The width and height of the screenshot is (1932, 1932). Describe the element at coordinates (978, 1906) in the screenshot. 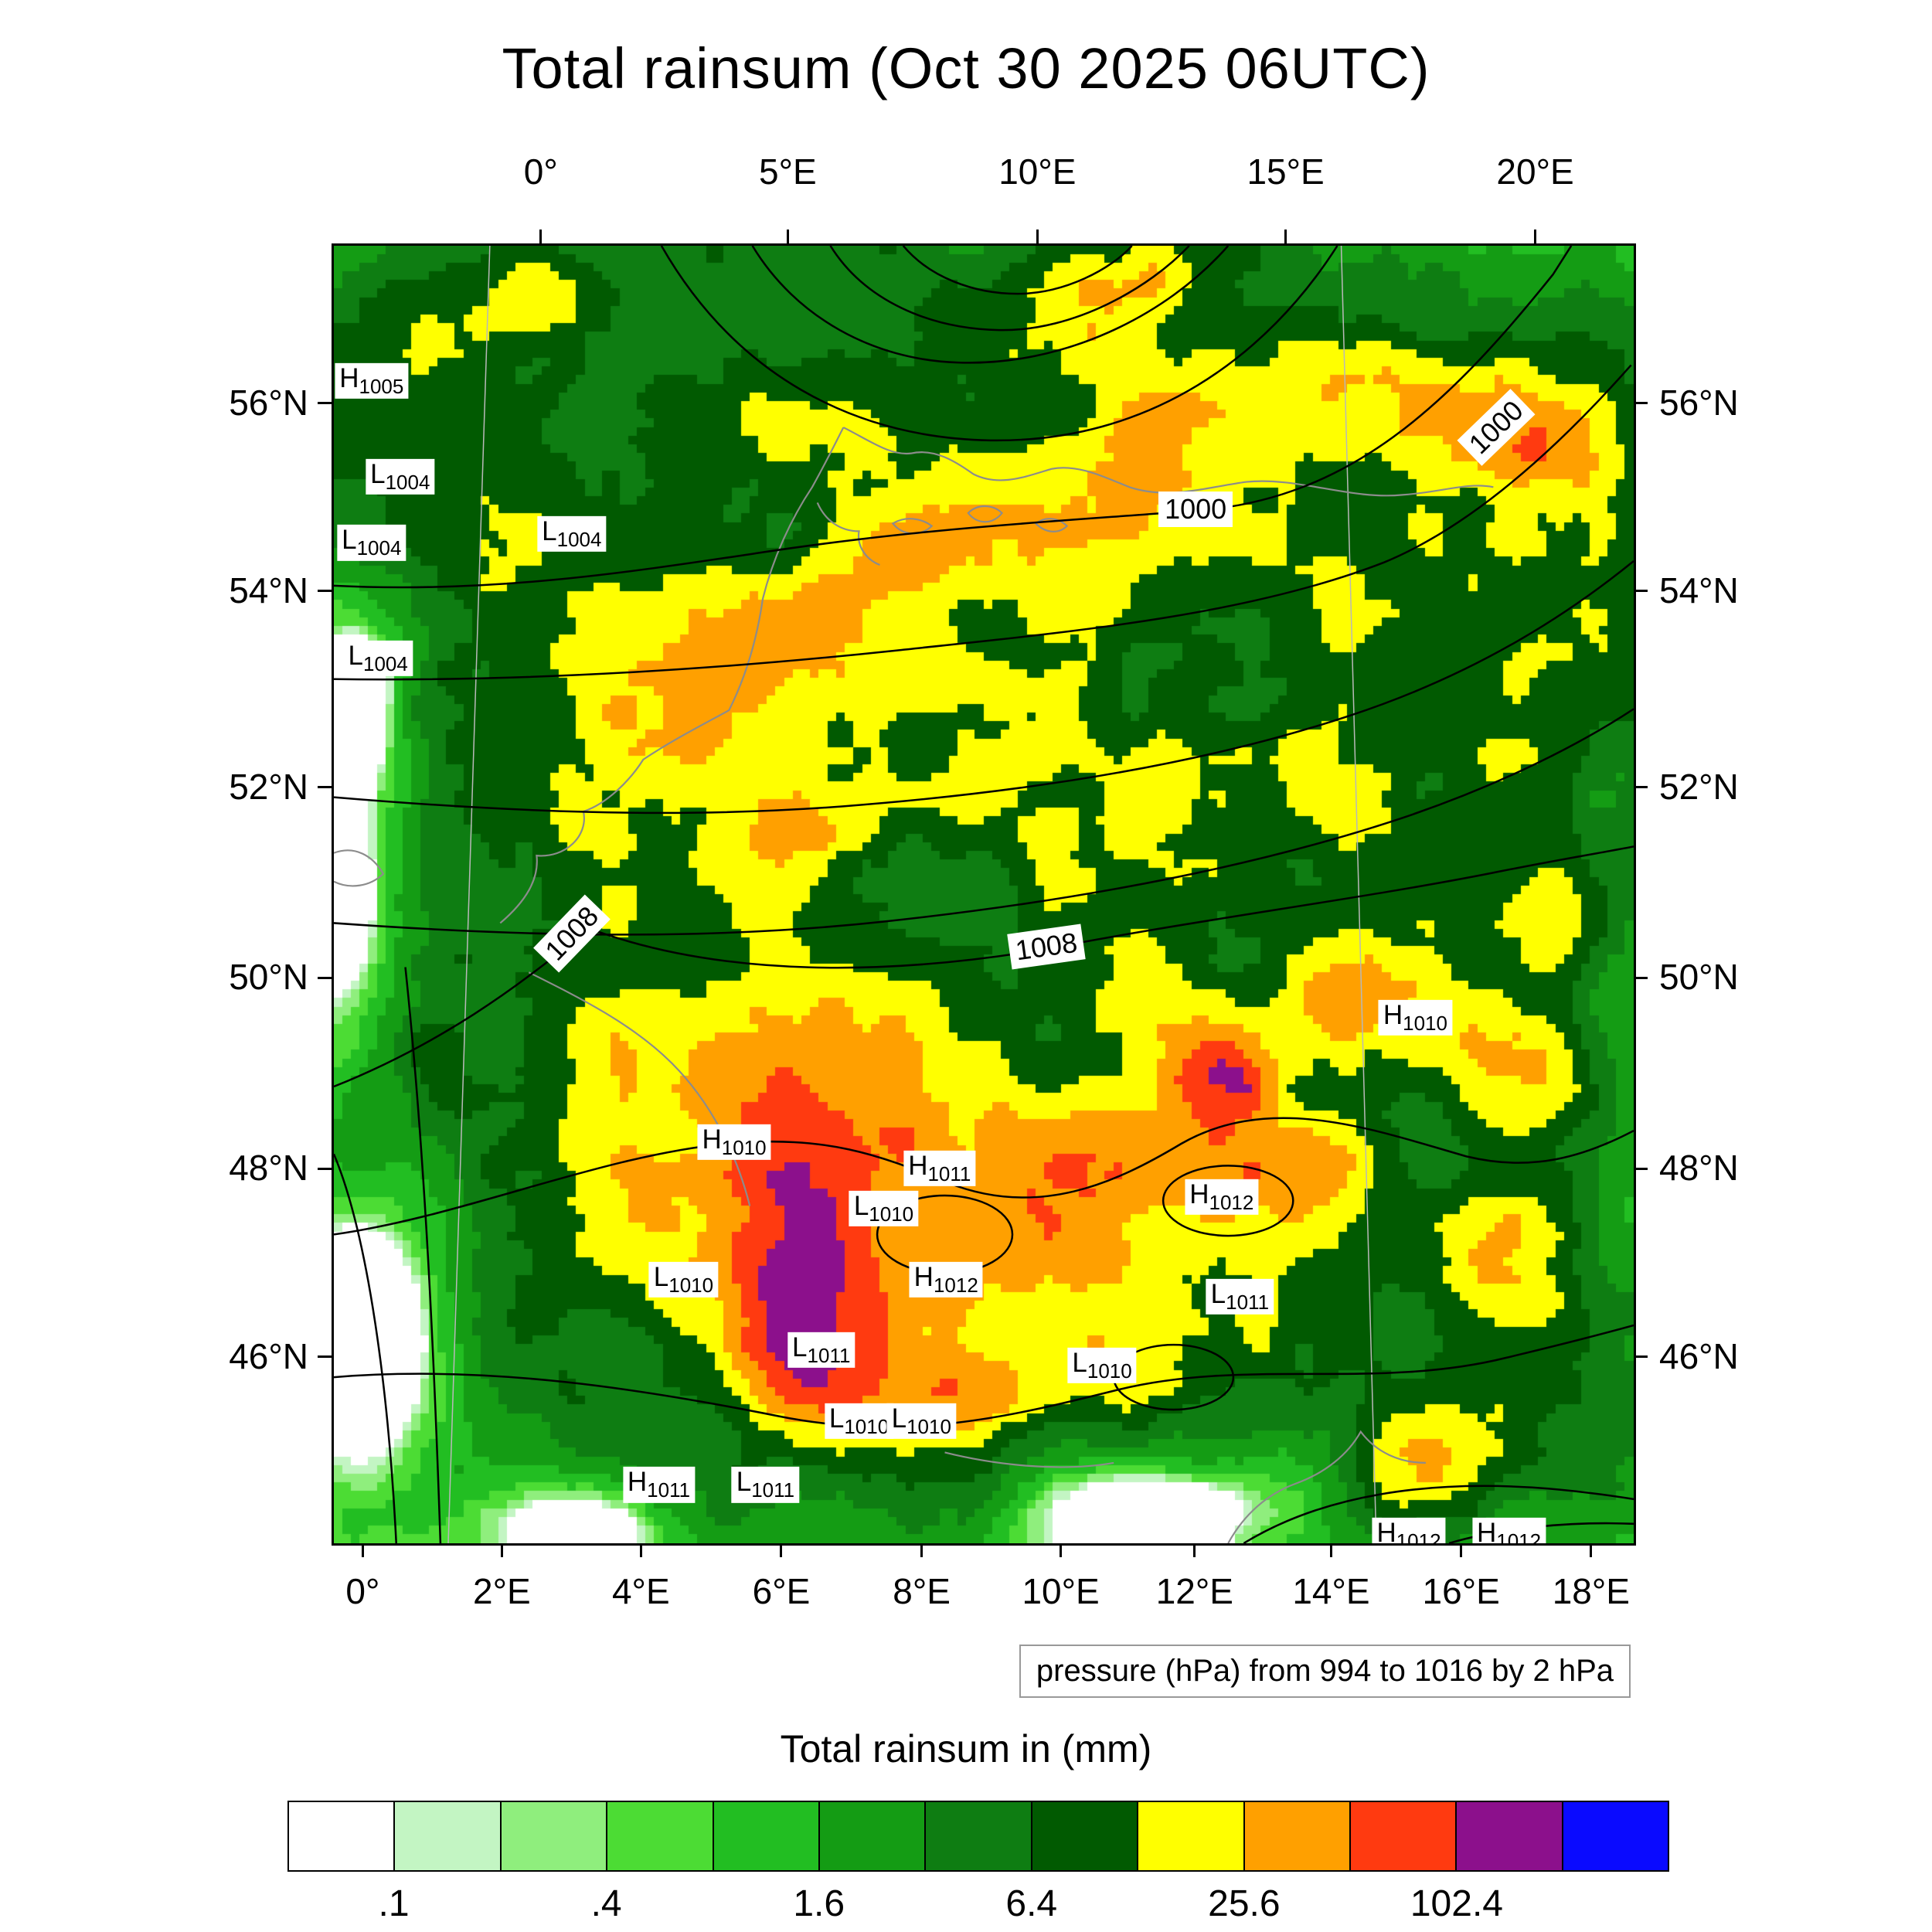

I see `colorbar-tick-labels: .1 .4 1.6 6.4 25.6 102.4` at that location.